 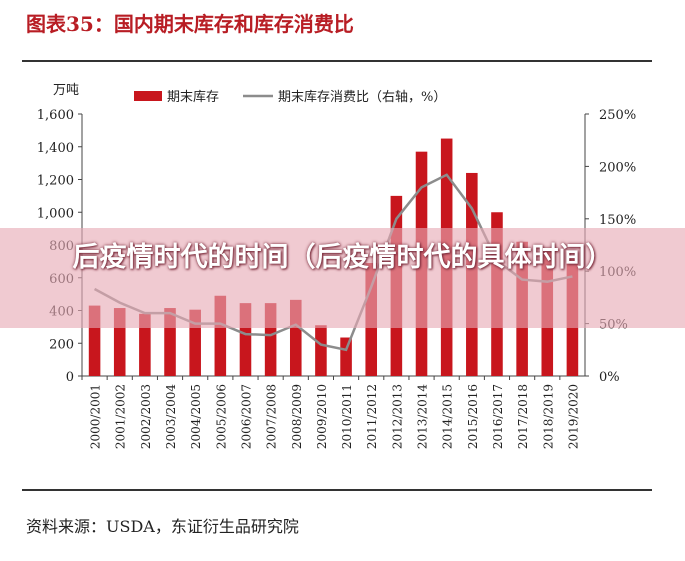 I want to click on y2-tick-label: 200%, so click(x=617, y=167).